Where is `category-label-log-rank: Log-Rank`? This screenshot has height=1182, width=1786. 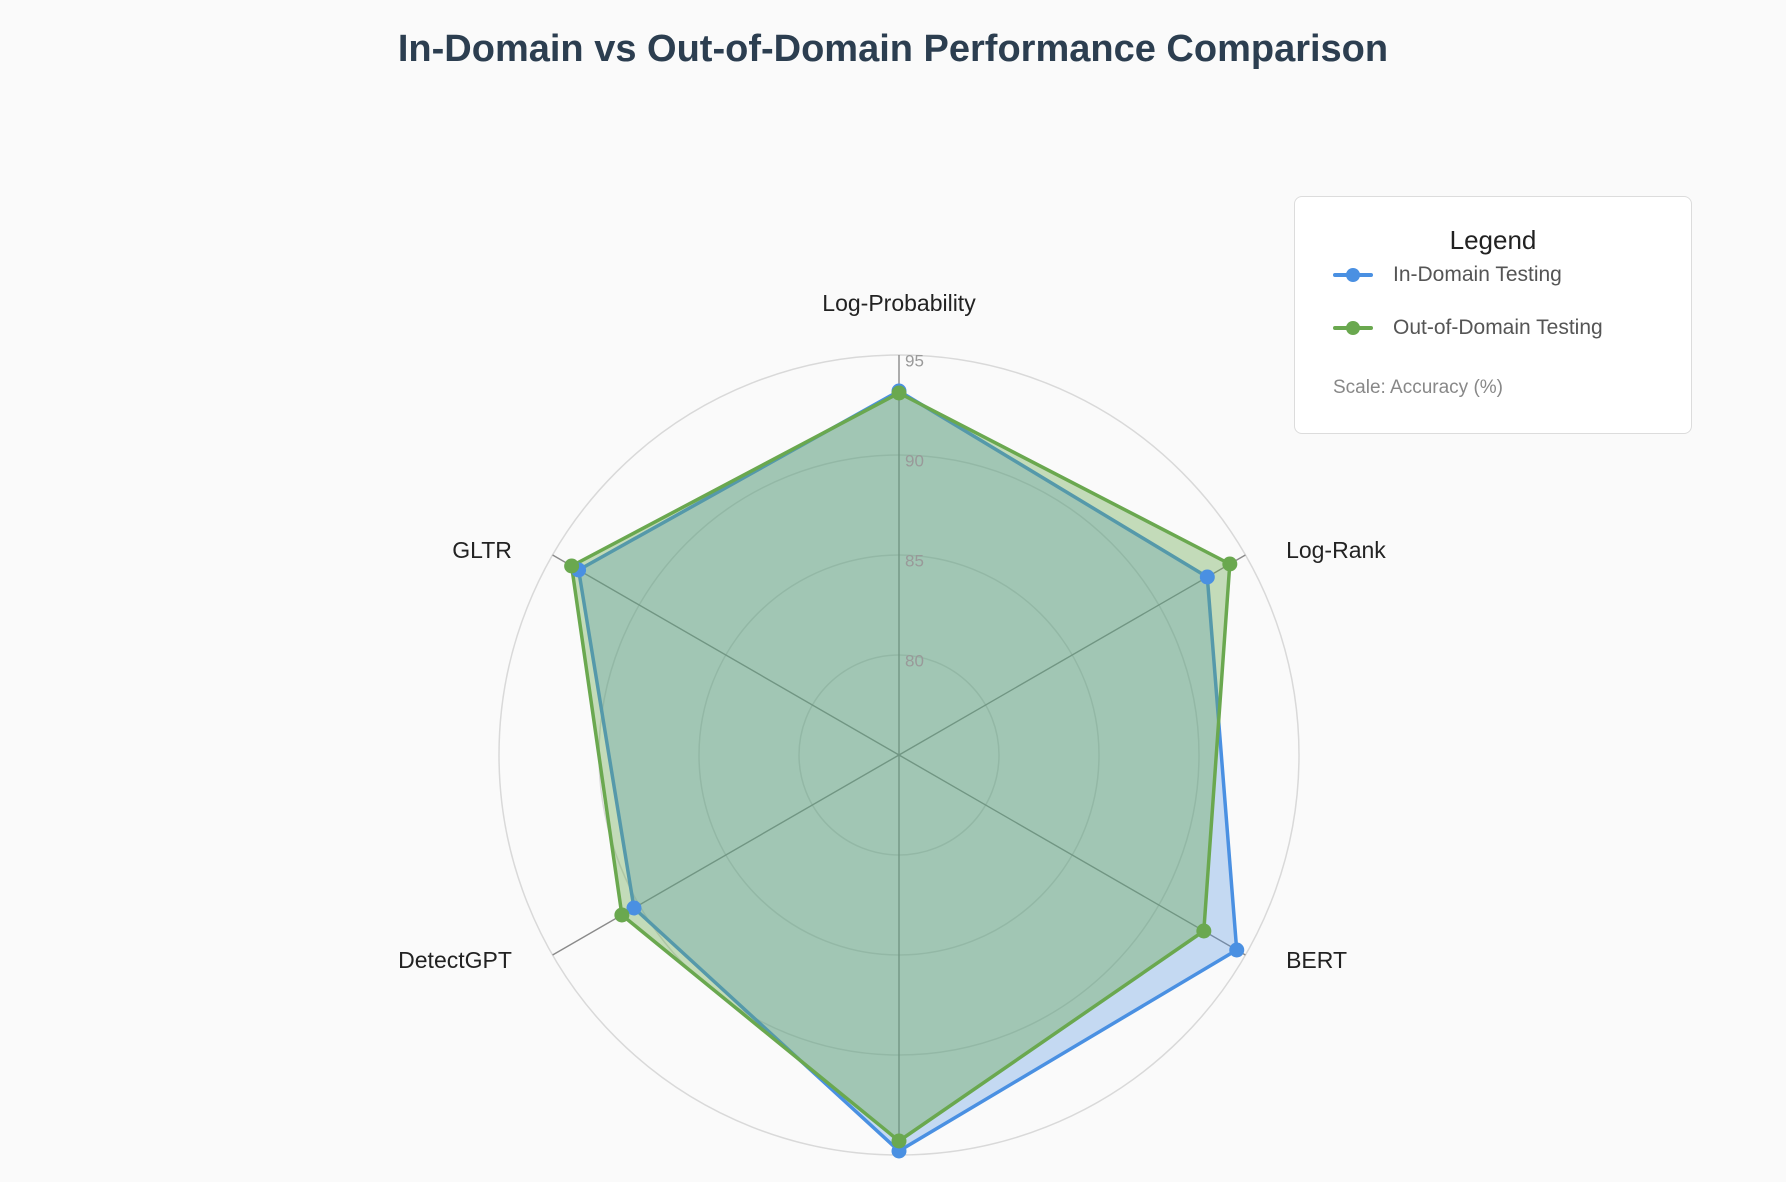
category-label-log-rank: Log-Rank is located at coordinates (1336, 550).